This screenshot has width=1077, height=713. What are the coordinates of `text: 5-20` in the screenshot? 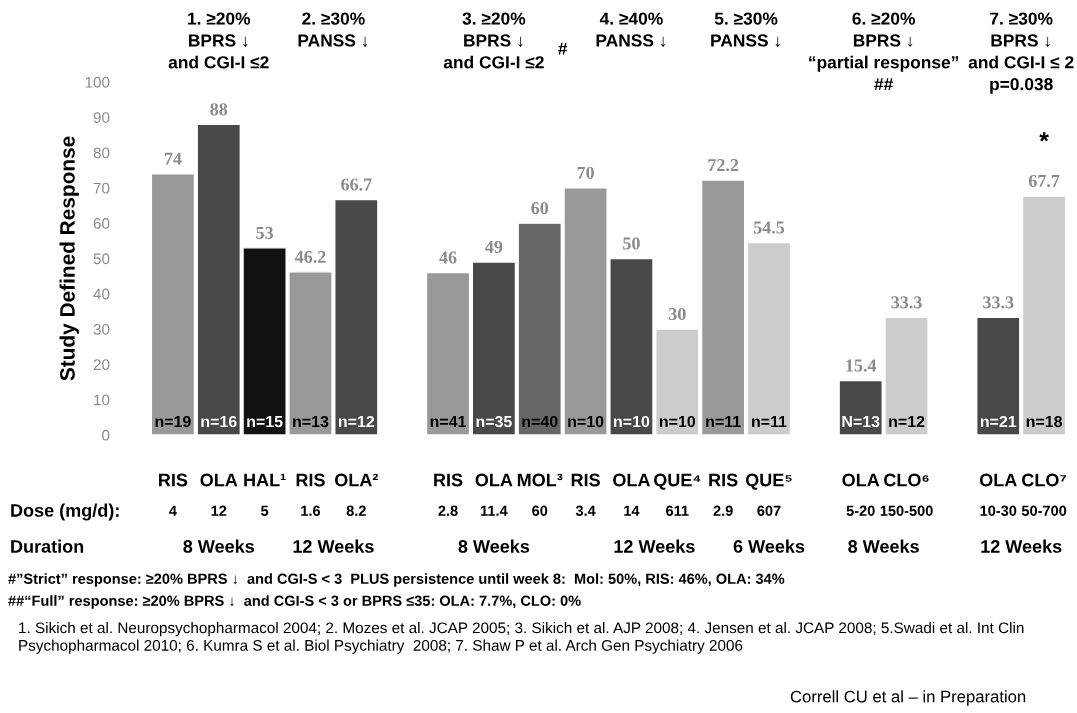 It's located at (860, 510).